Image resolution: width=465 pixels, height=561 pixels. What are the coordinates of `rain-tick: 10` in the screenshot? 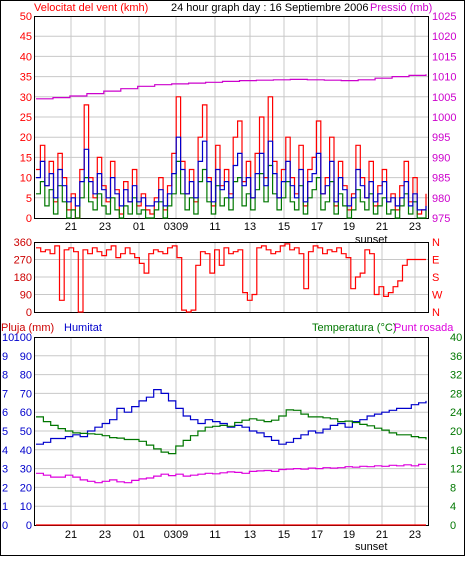 It's located at (8, 338).